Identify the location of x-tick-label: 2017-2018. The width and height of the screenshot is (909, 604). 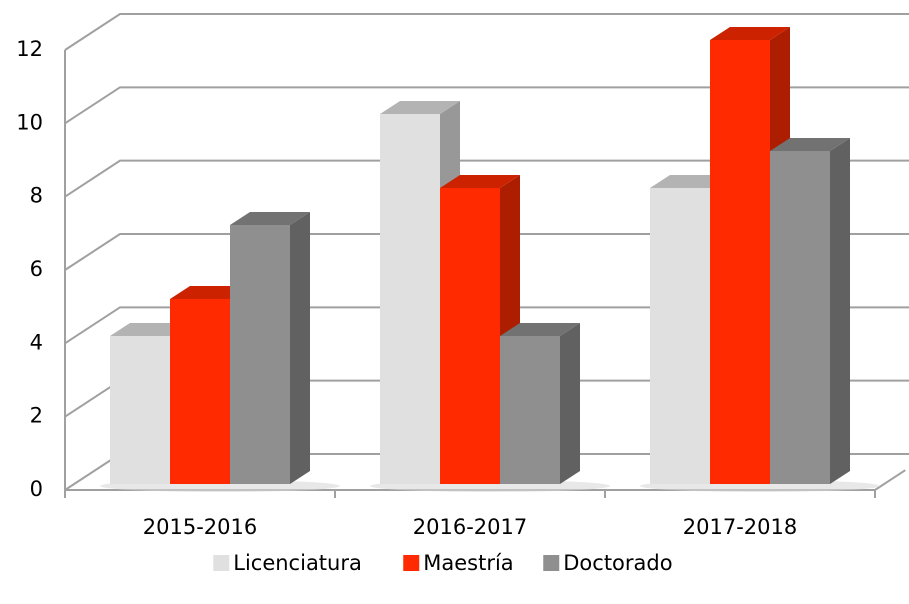
(740, 527).